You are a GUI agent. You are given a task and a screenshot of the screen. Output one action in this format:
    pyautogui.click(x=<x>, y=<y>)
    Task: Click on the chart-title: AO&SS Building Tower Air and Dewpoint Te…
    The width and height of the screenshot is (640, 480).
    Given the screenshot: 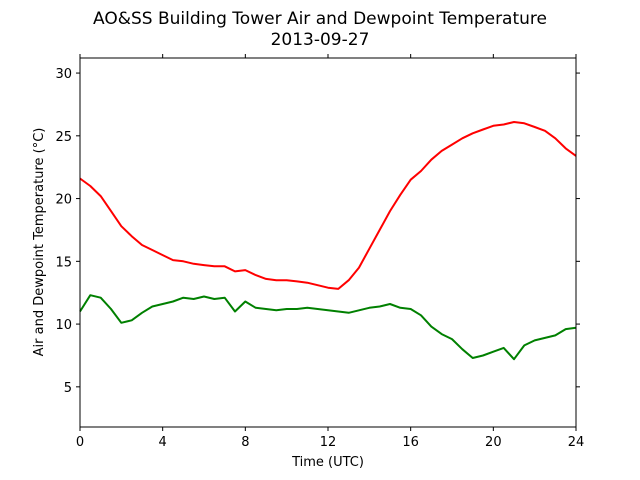 What is the action you would take?
    pyautogui.click(x=320, y=19)
    